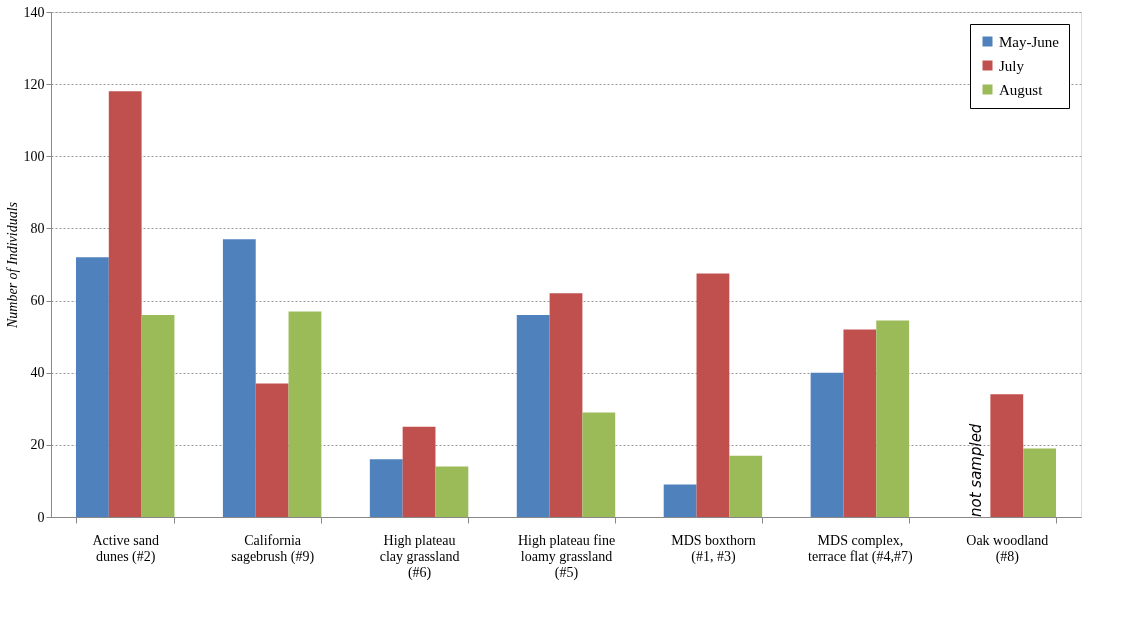 The height and width of the screenshot is (641, 1148). What do you see at coordinates (37, 373) in the screenshot?
I see `y-tick-label: 40` at bounding box center [37, 373].